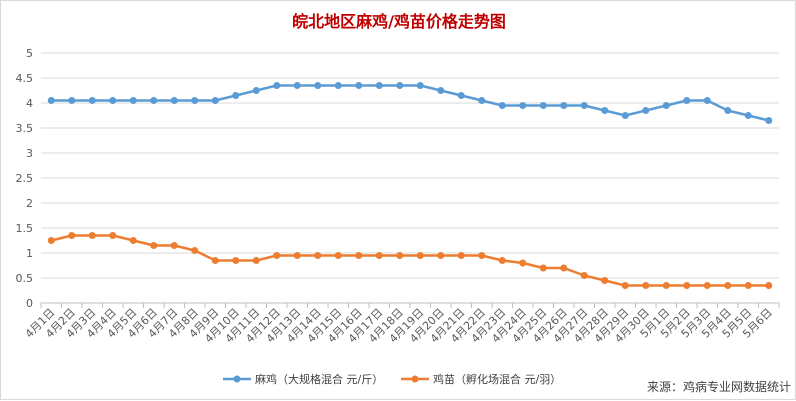  I want to click on y-tick-label: 5, so click(29, 53).